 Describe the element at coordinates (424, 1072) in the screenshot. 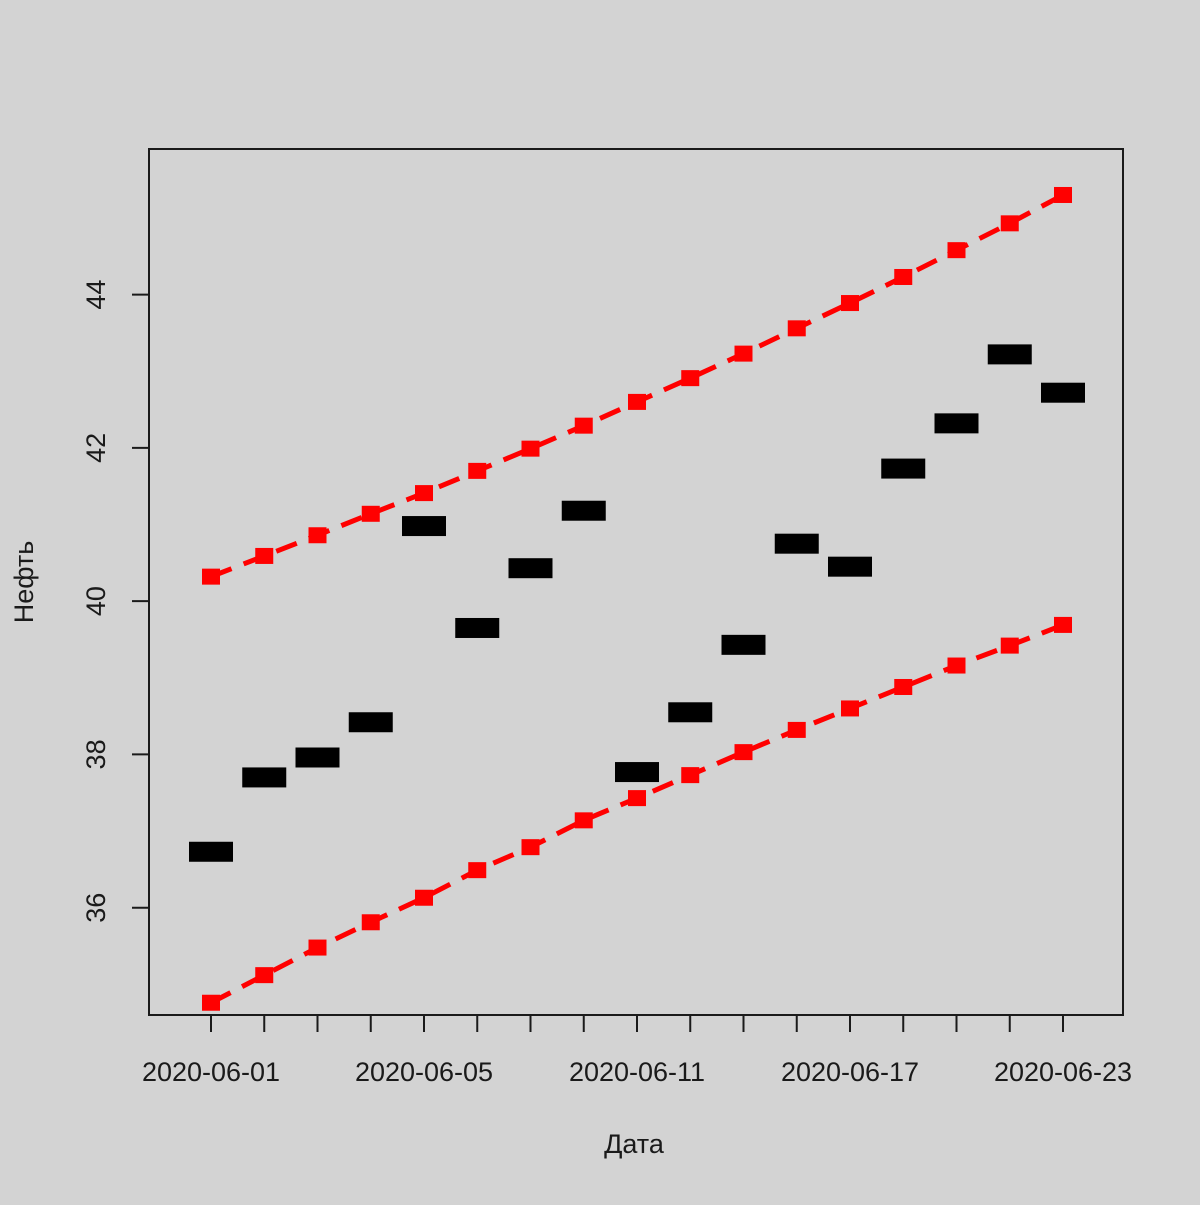

I see `x-tick-label: 2020-06-05` at that location.